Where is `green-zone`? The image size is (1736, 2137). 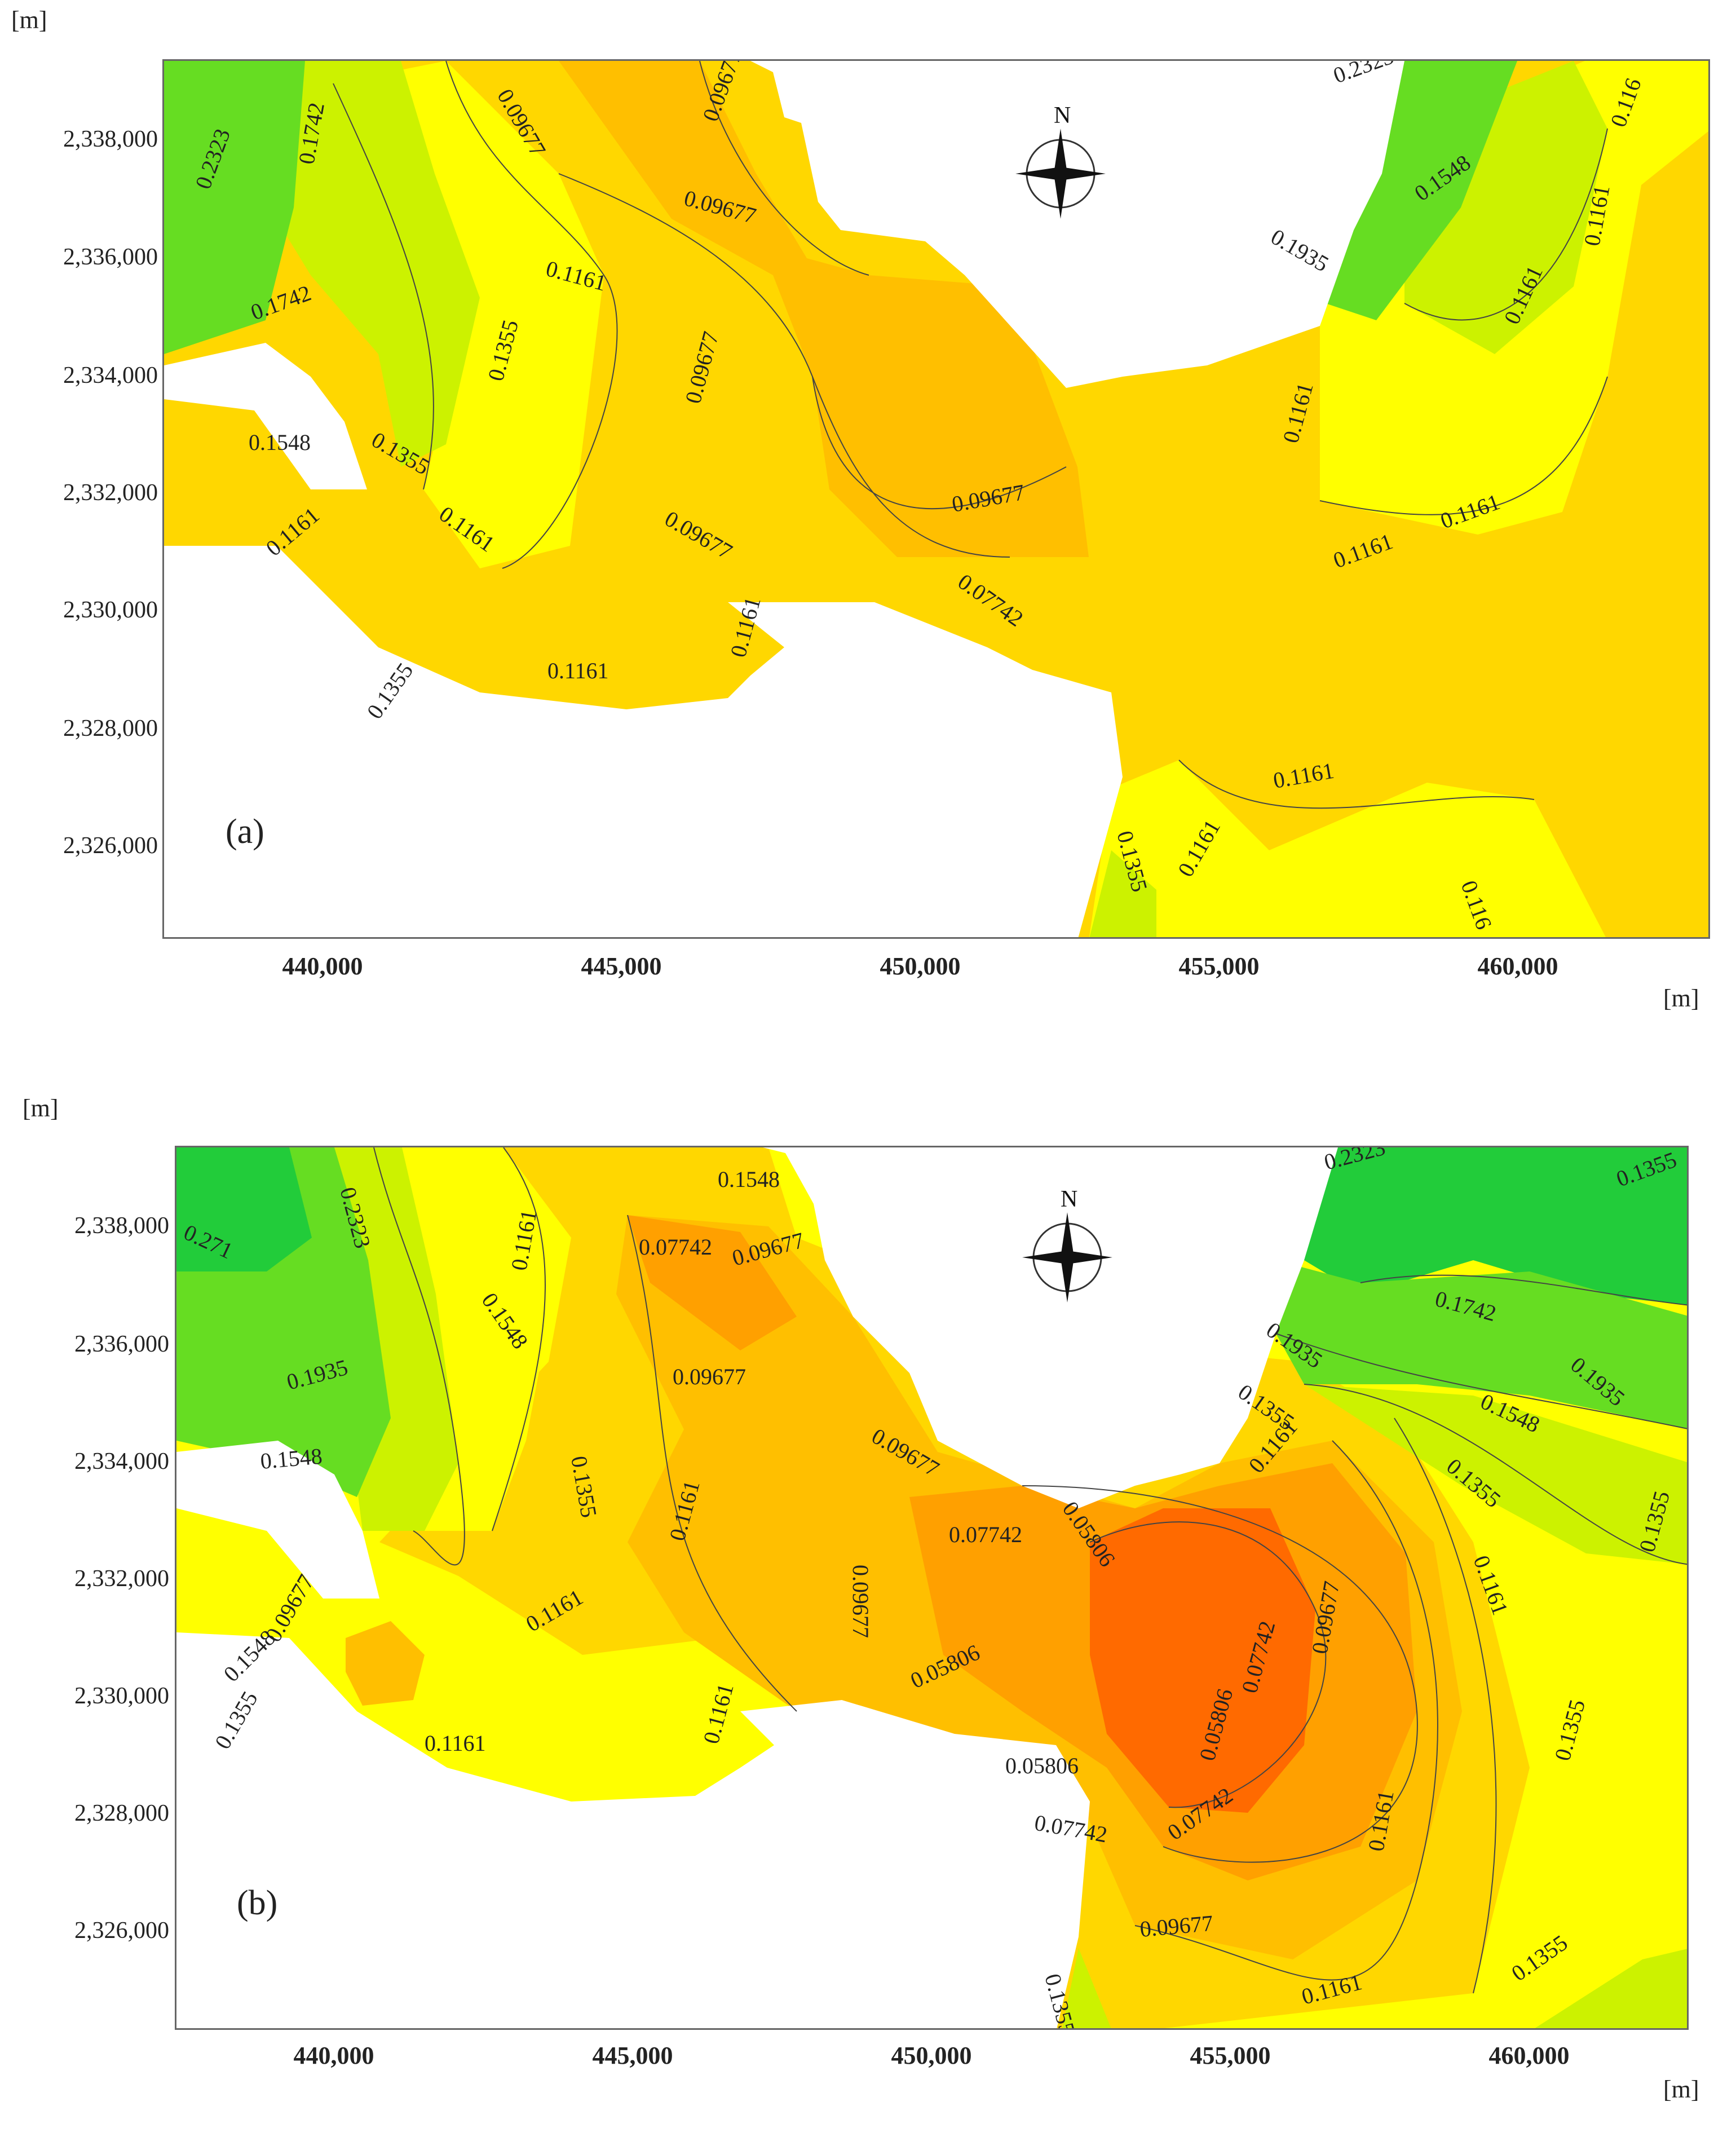 green-zone is located at coordinates (234, 207).